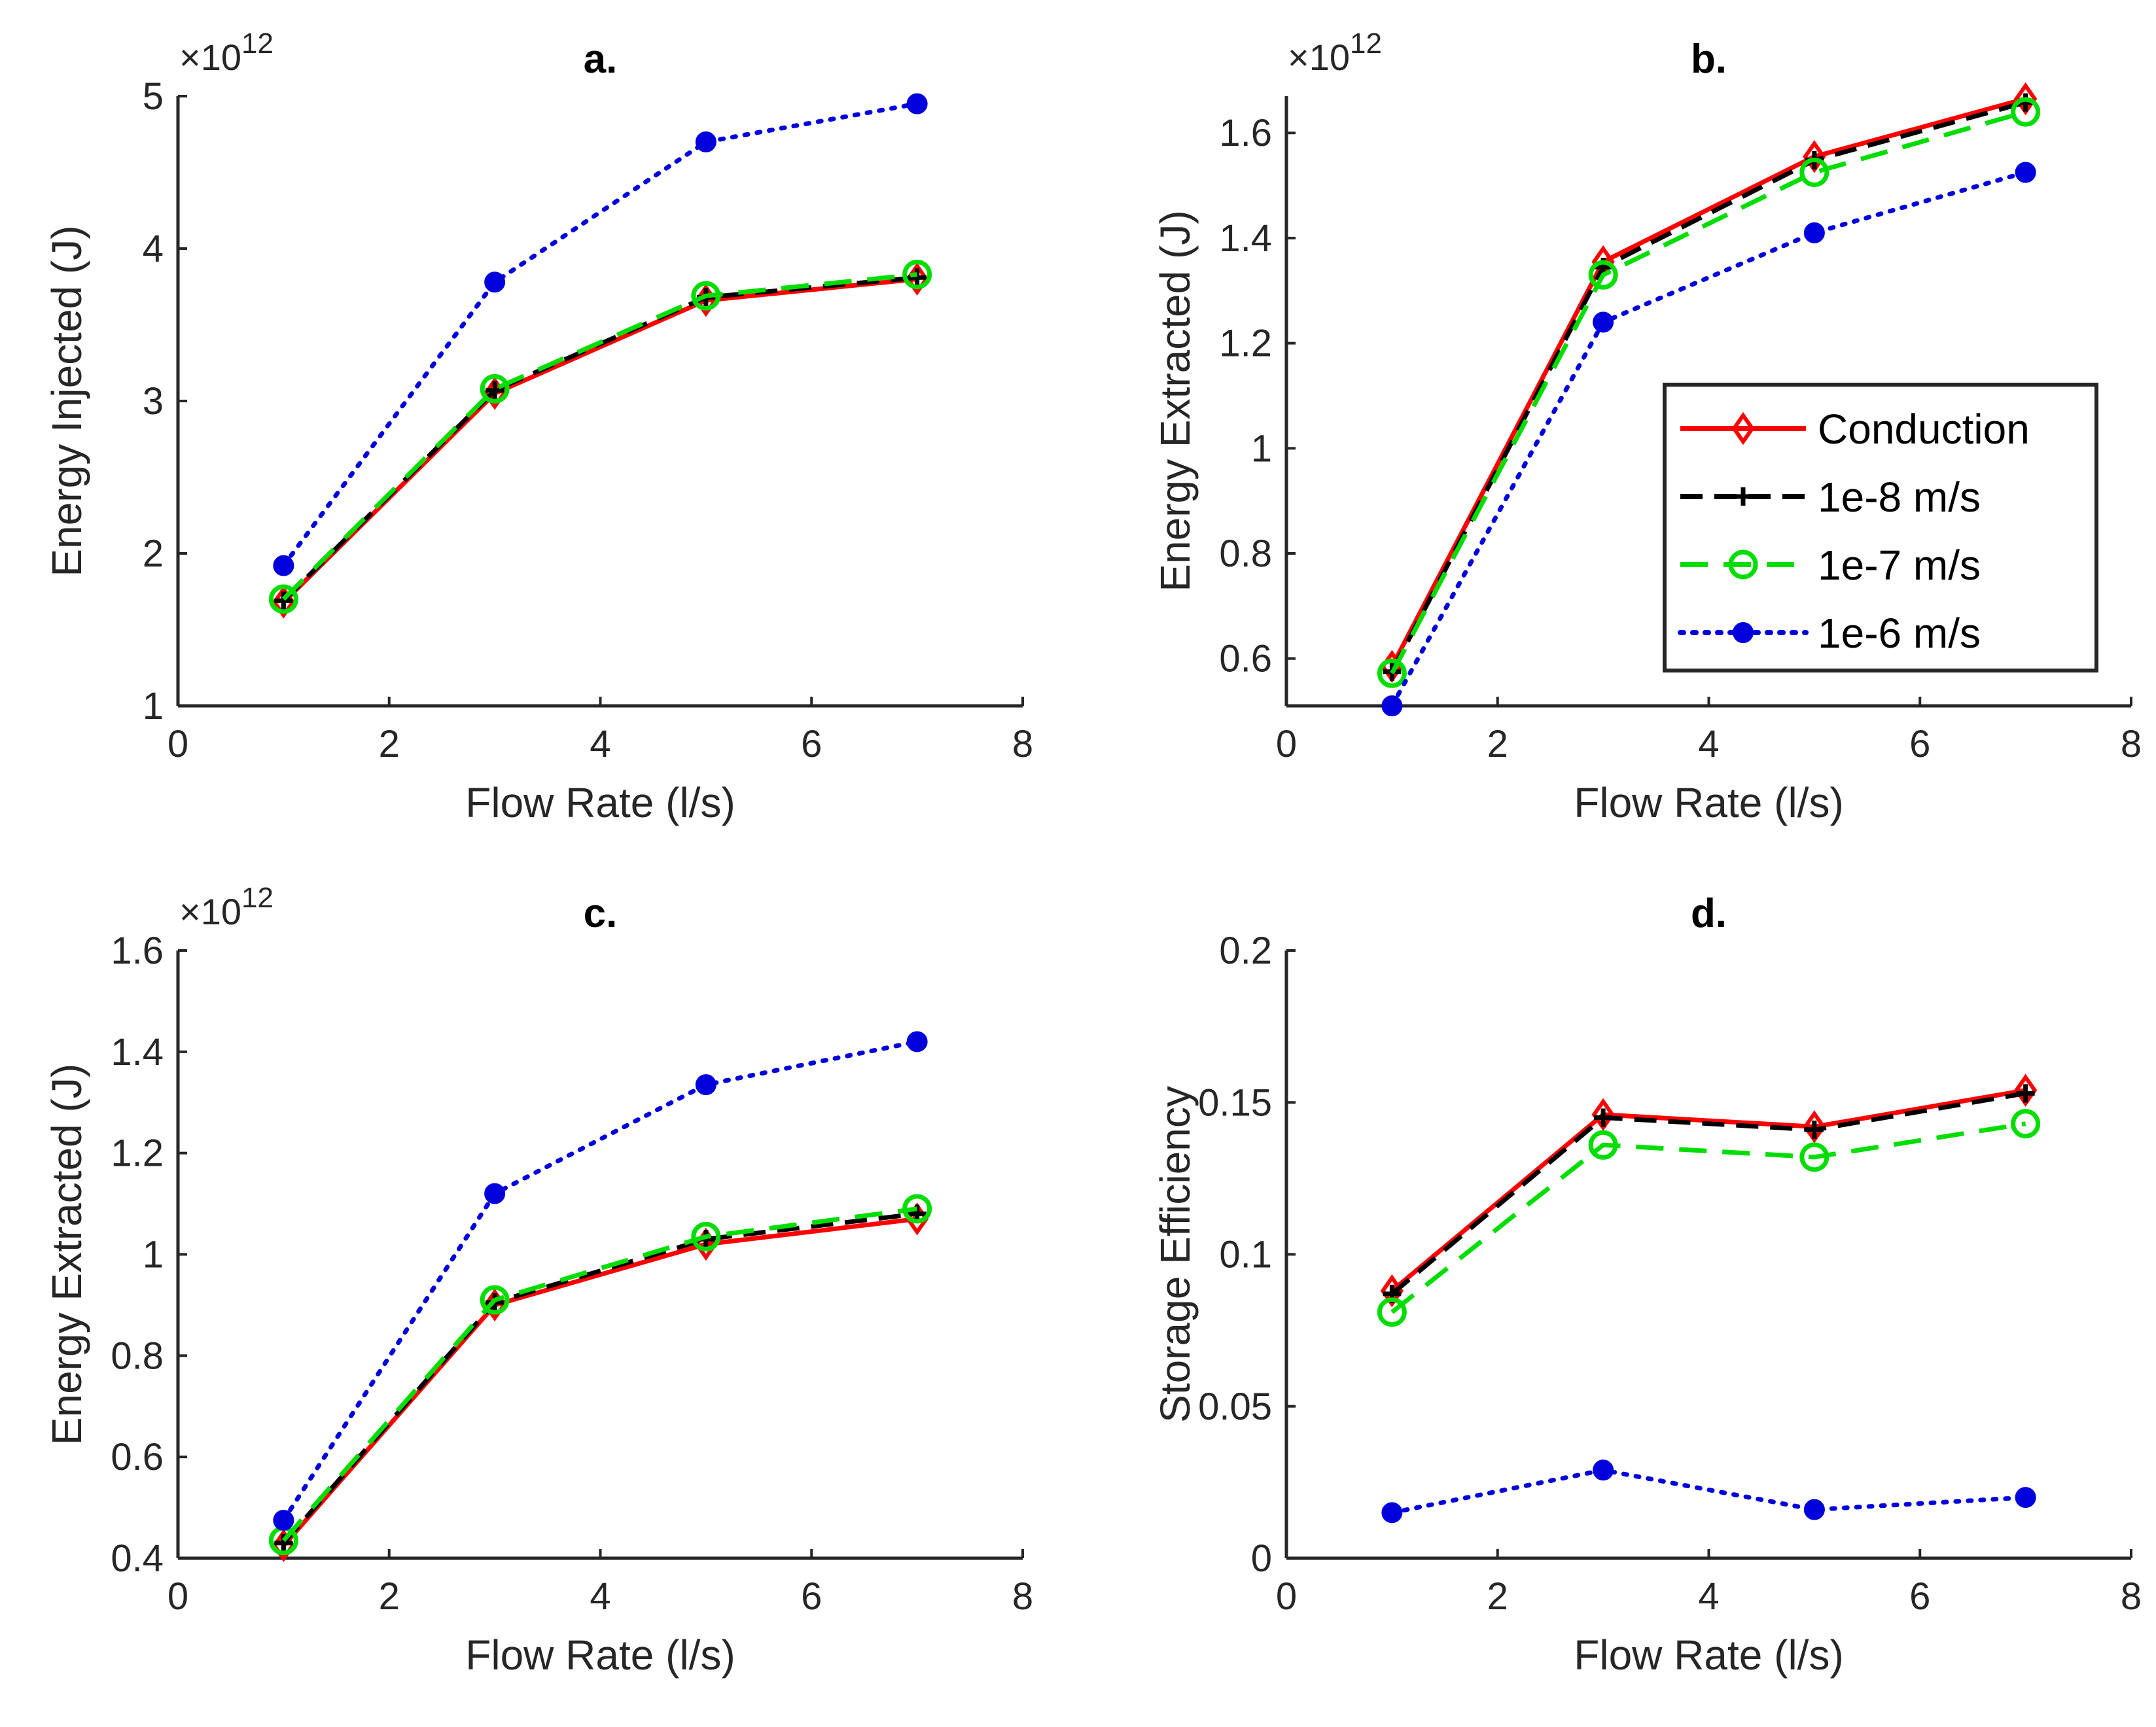 The width and height of the screenshot is (2156, 1727). What do you see at coordinates (1709, 59) in the screenshot?
I see `panel-title: b.` at bounding box center [1709, 59].